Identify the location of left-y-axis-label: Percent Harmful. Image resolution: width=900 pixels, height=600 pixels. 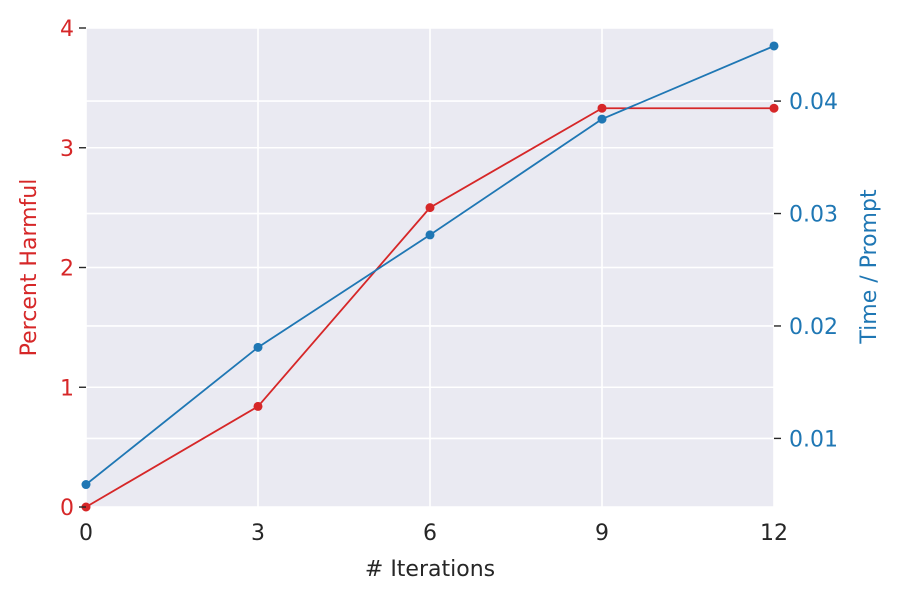
(29, 268).